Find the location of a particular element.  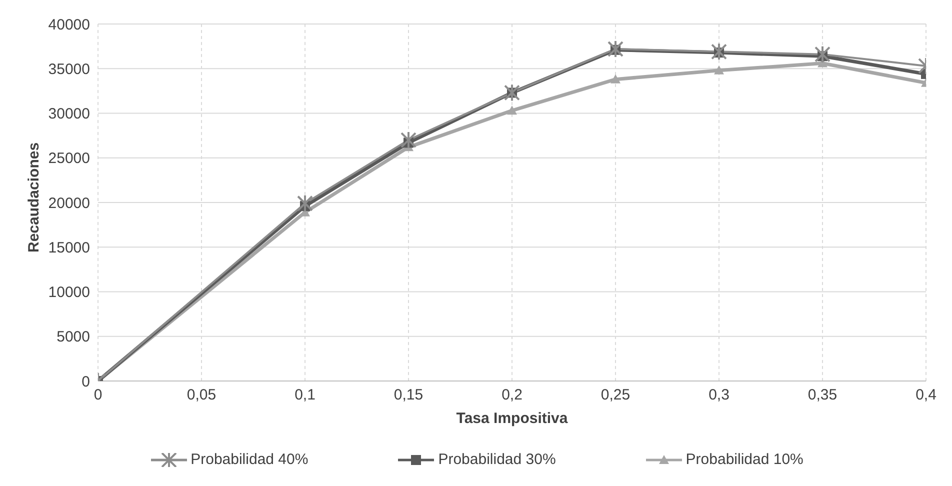

x-tick-label: 0,2 is located at coordinates (512, 395).